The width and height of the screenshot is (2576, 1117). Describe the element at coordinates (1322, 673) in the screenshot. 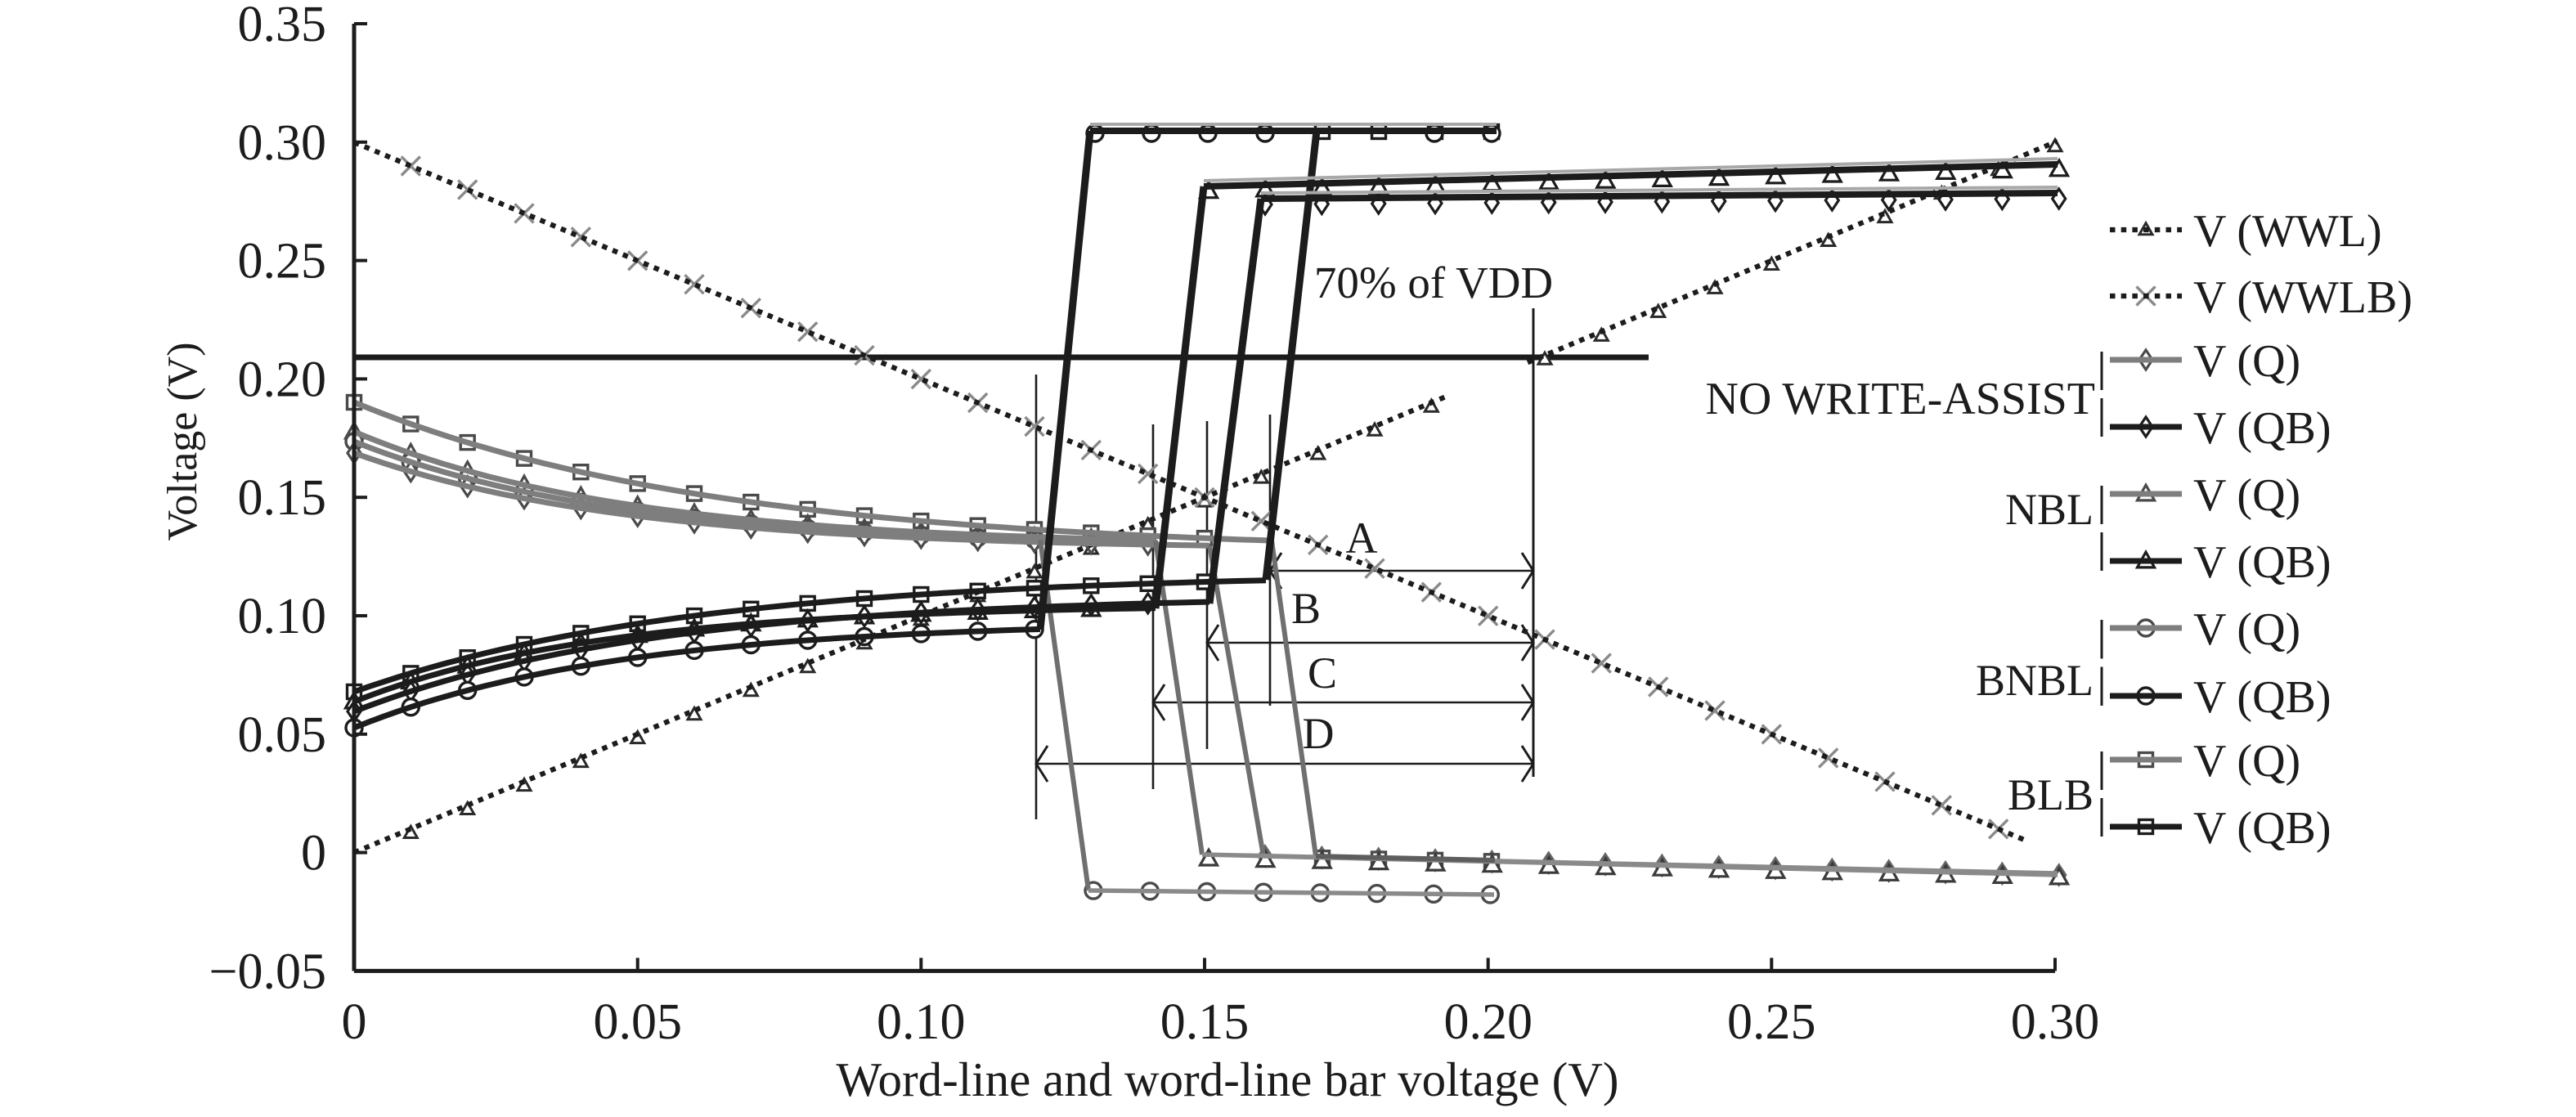

I see `svg-text: C` at that location.